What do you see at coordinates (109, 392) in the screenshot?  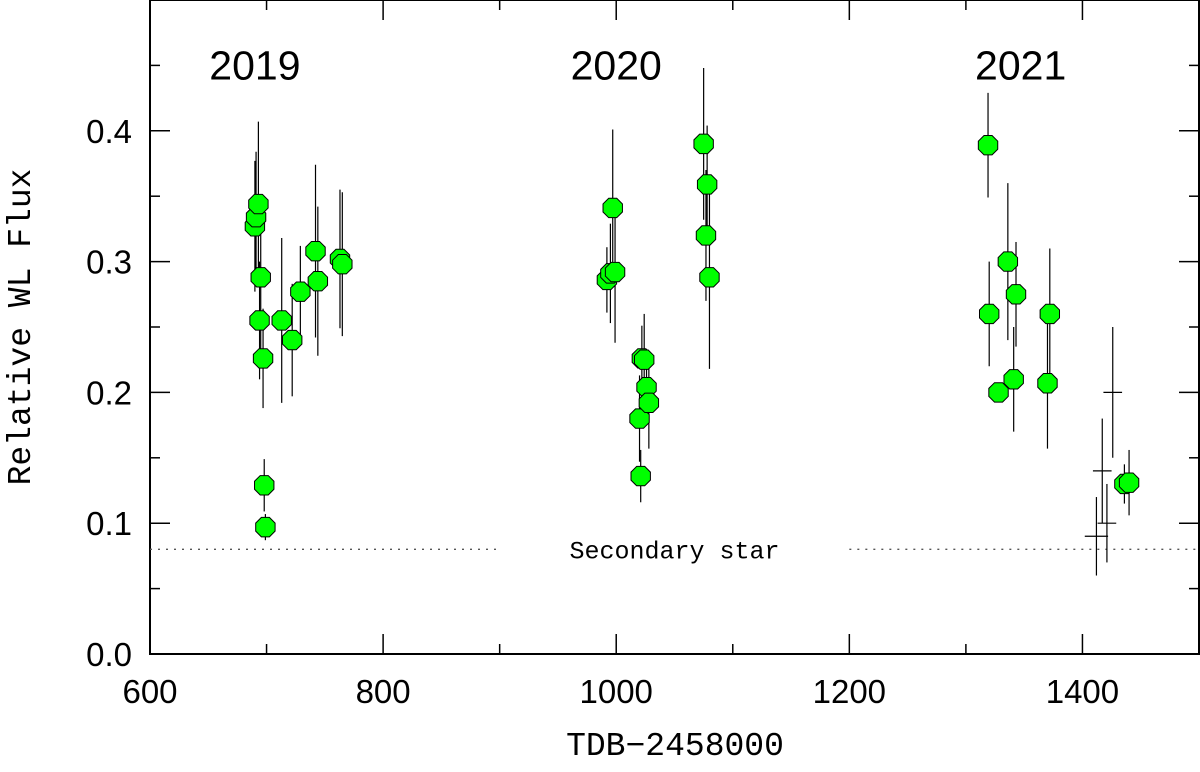 I see `y-tick-label: 0.2` at bounding box center [109, 392].